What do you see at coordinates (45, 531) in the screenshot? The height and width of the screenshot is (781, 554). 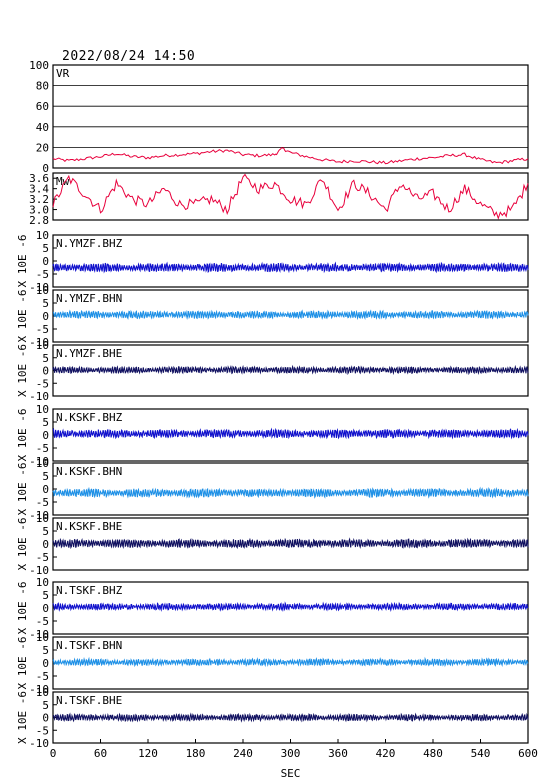 I see `ytick-label-n-kskf-bhe: 5` at bounding box center [45, 531].